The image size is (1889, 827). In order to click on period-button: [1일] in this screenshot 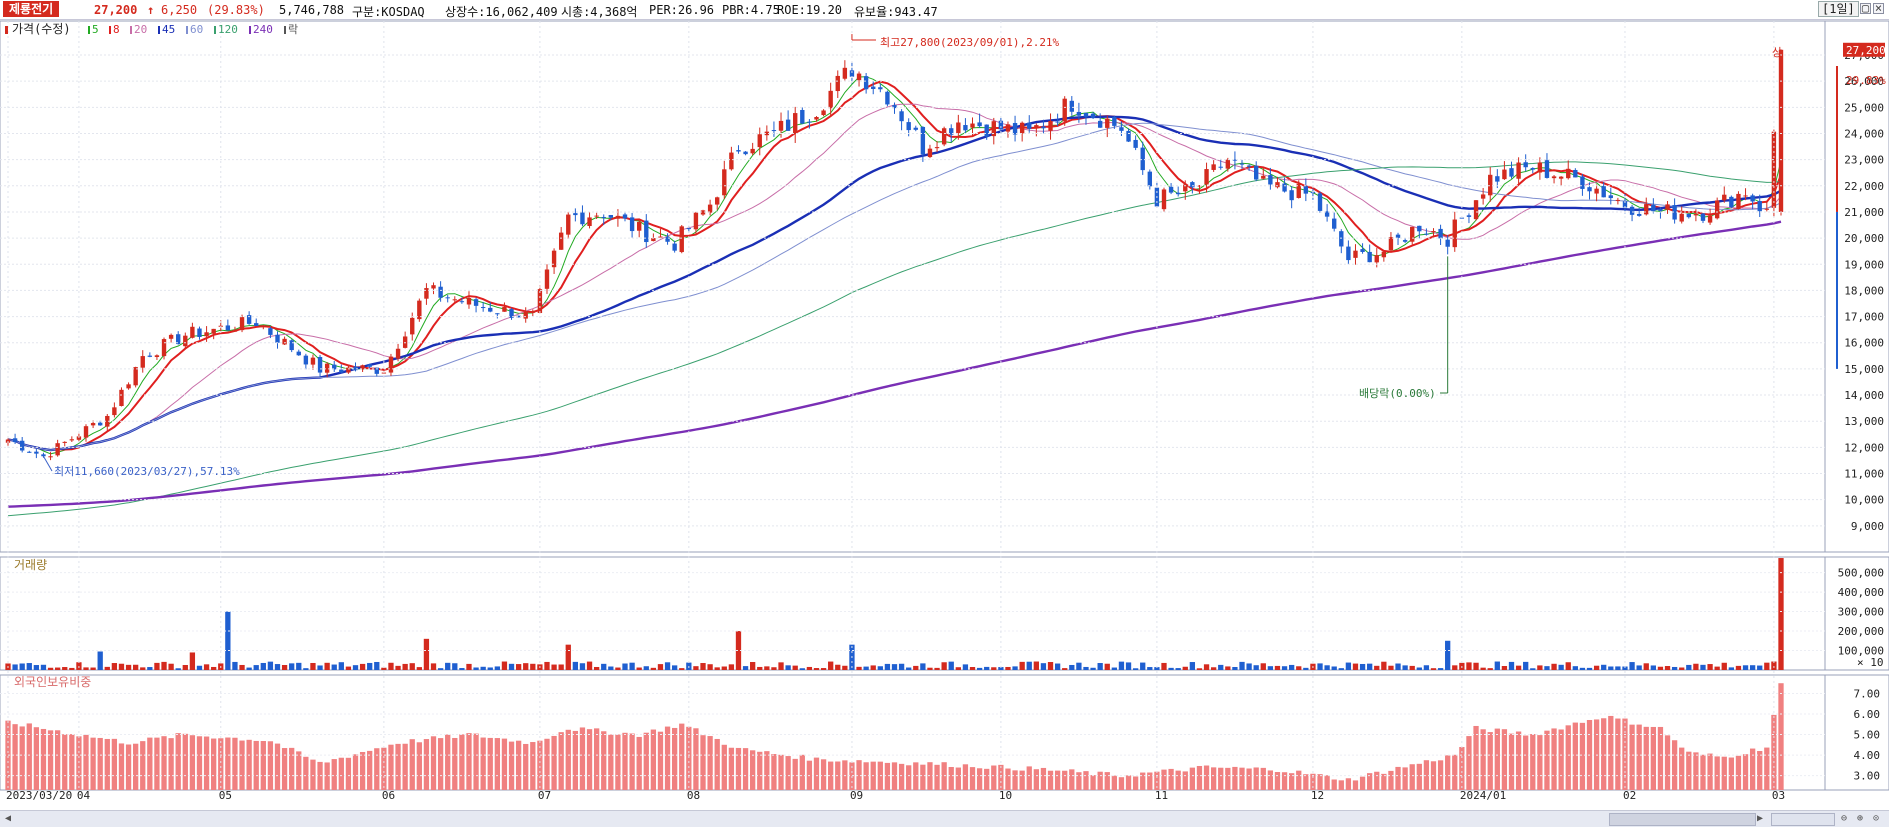, I will do `click(1838, 9)`.